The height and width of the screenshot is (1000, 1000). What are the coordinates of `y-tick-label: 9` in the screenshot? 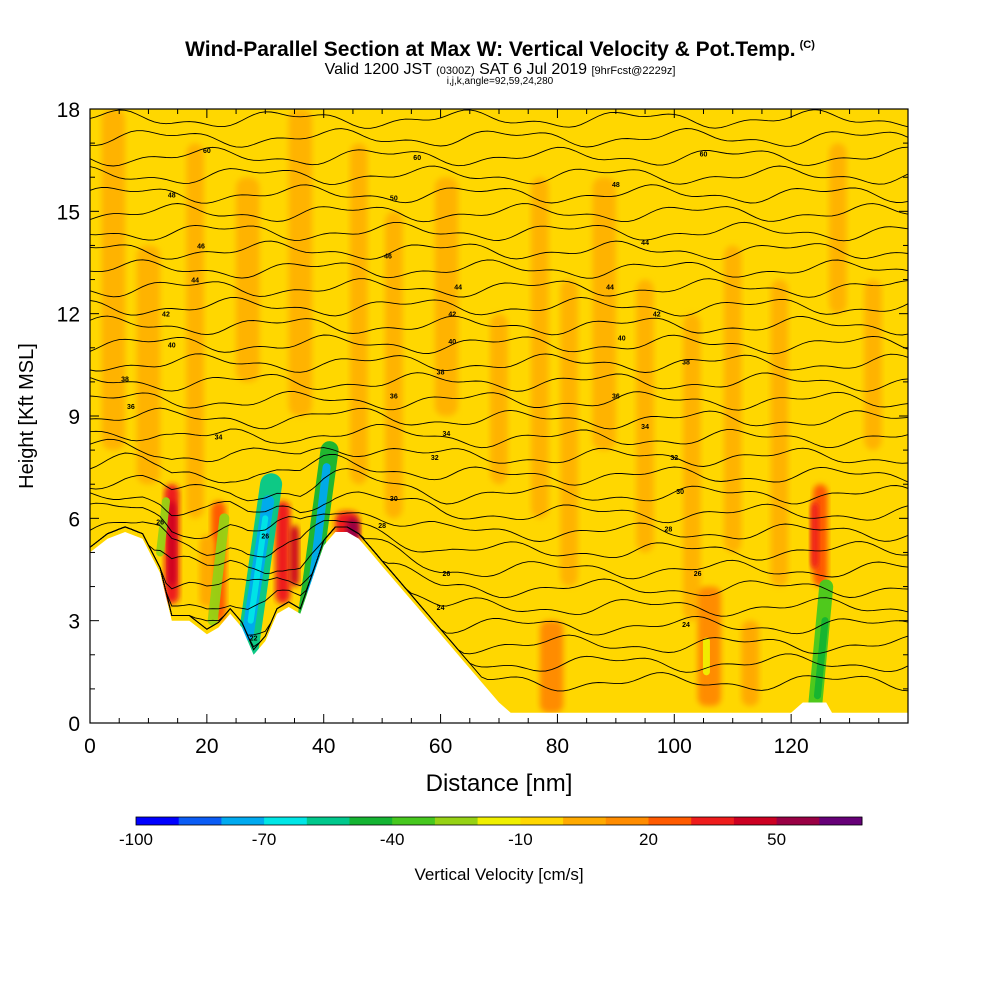 It's located at (74, 417).